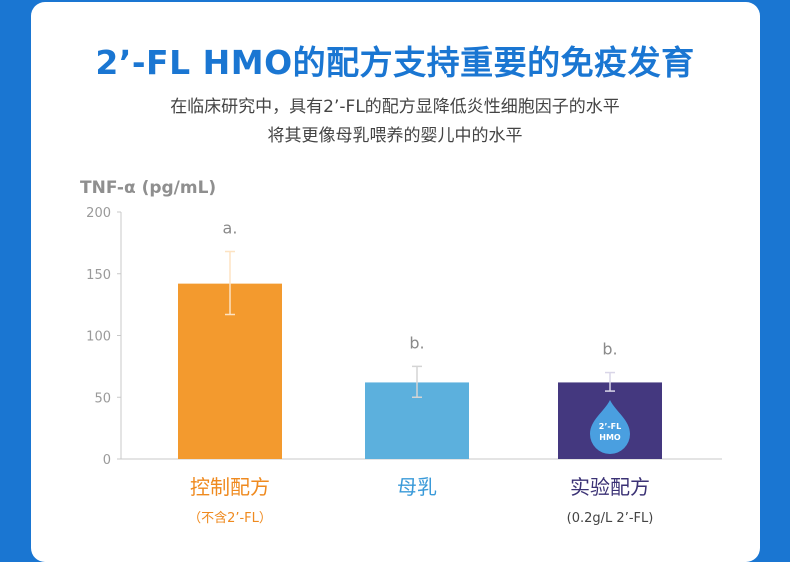  What do you see at coordinates (610, 437) in the screenshot?
I see `hmo-badge-line2: HMO` at bounding box center [610, 437].